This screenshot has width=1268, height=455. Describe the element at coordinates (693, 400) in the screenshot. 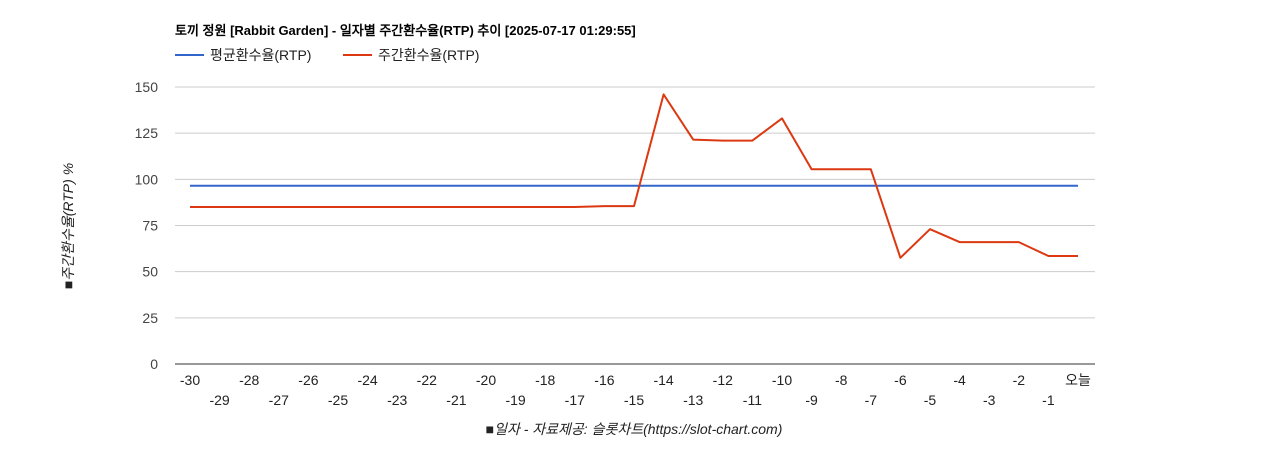

I see `x-tick-label: -13` at that location.